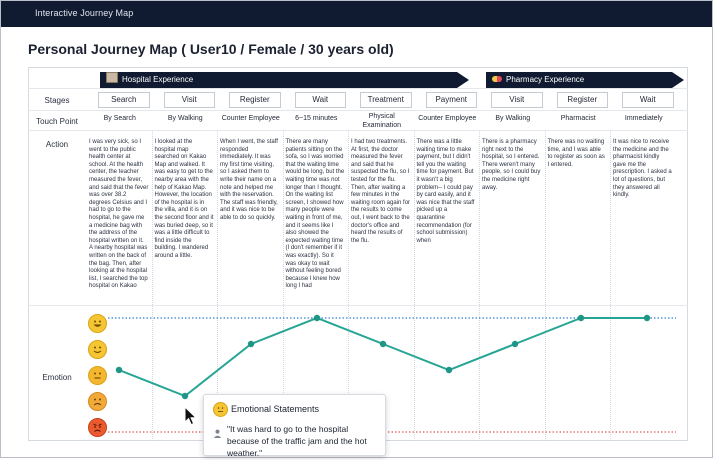 The height and width of the screenshot is (460, 715). What do you see at coordinates (158, 79) in the screenshot?
I see `phase-label: Hospital Experience` at bounding box center [158, 79].